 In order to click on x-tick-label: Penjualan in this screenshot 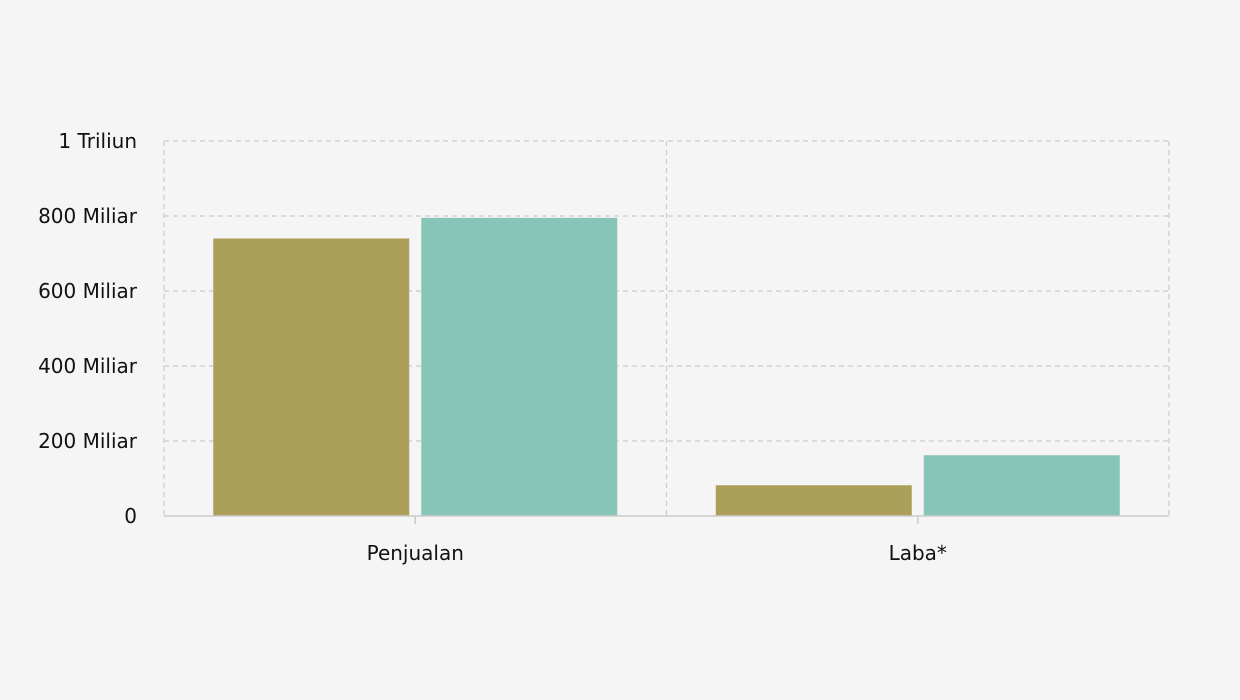, I will do `click(415, 553)`.